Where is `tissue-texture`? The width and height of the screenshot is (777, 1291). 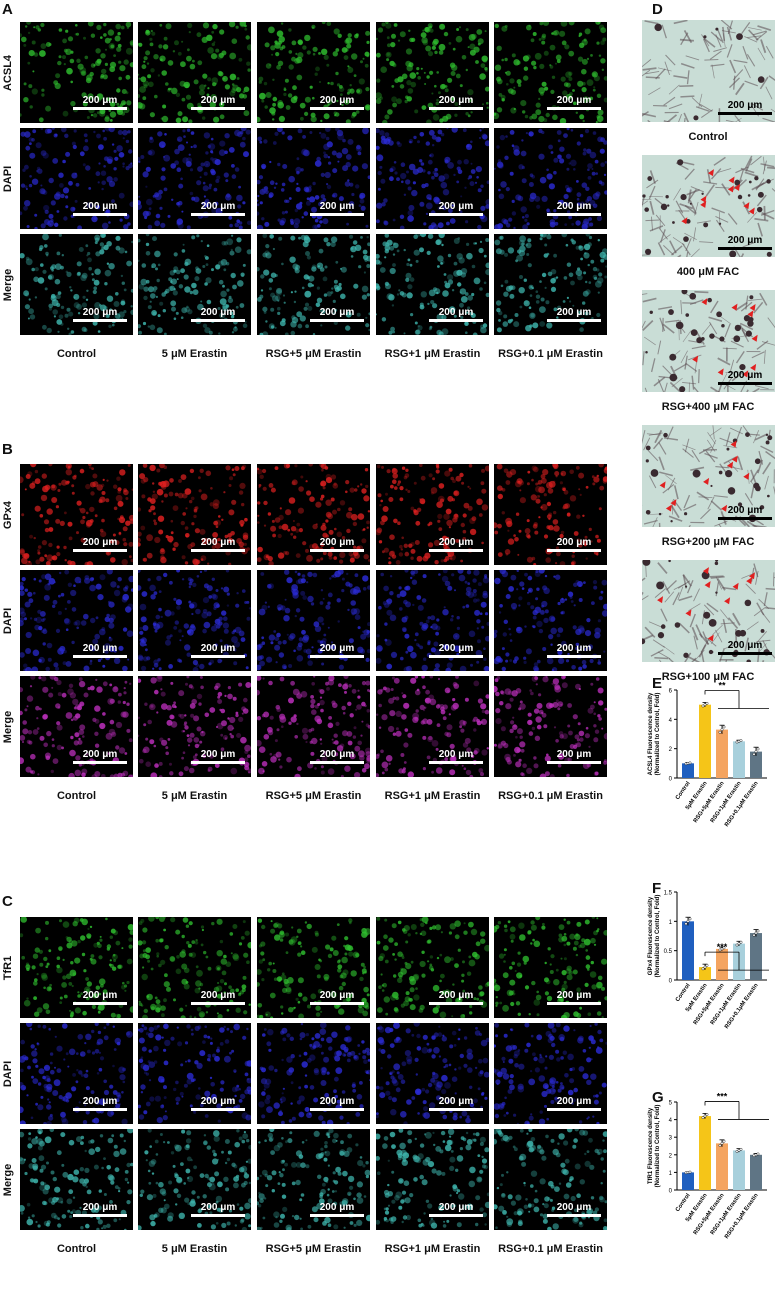
tissue-texture is located at coordinates (708, 611).